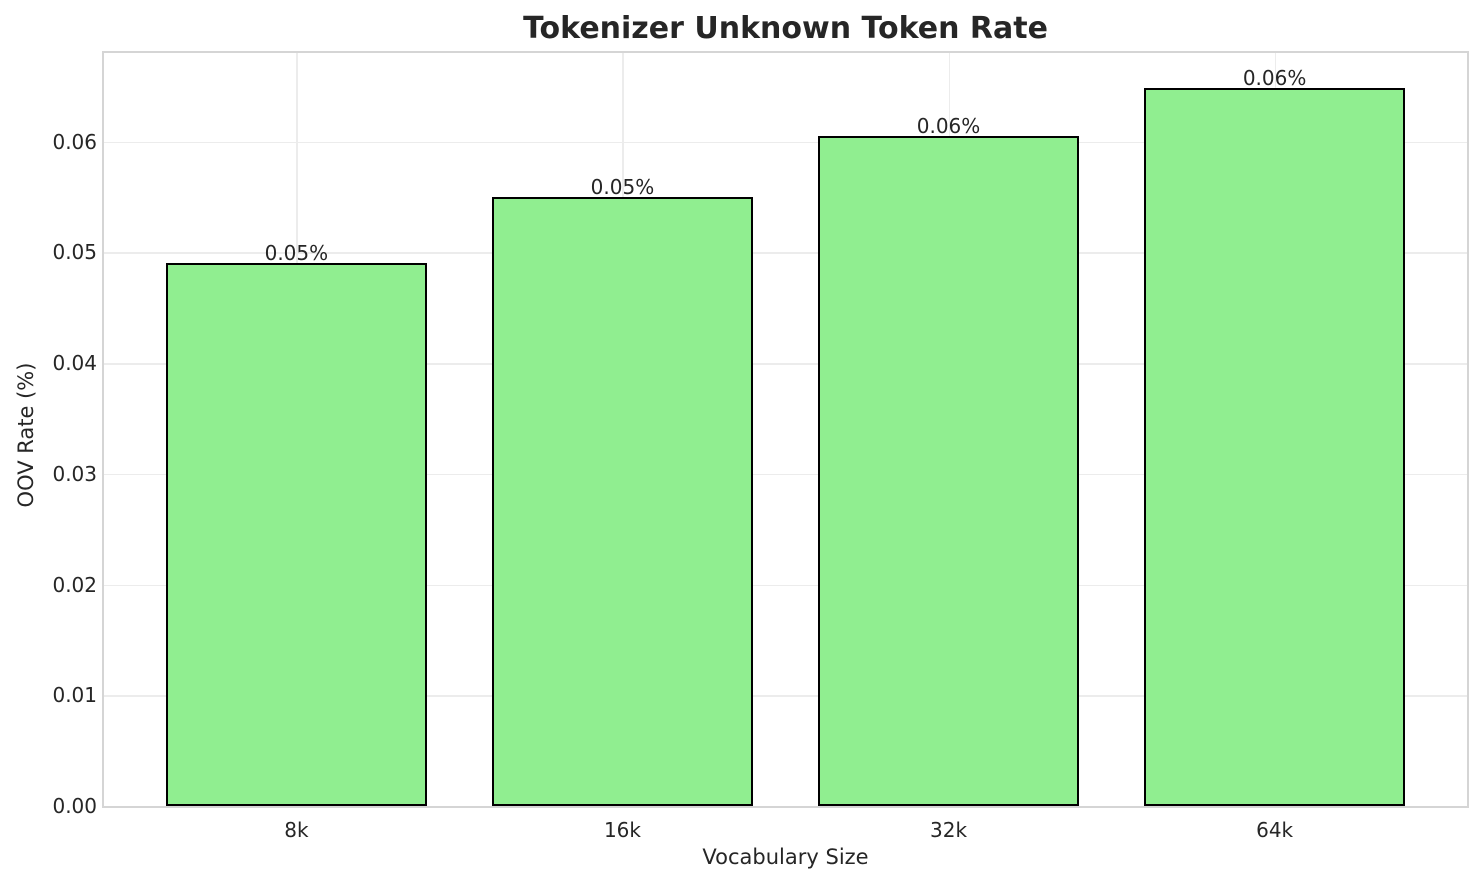  Describe the element at coordinates (74, 695) in the screenshot. I see `y-tick-label: 0.01` at that location.